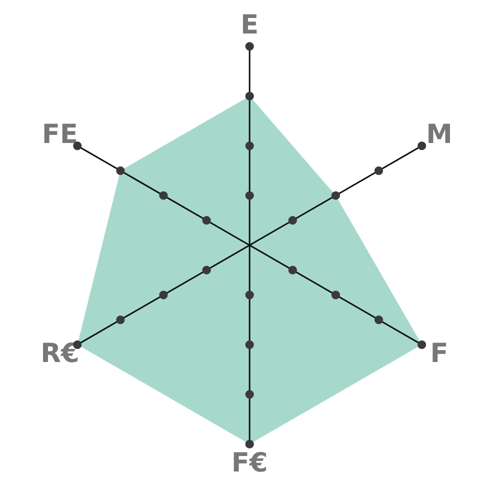 Image resolution: width=480 pixels, height=488 pixels. I want to click on spoke-label: R€, so click(60, 352).